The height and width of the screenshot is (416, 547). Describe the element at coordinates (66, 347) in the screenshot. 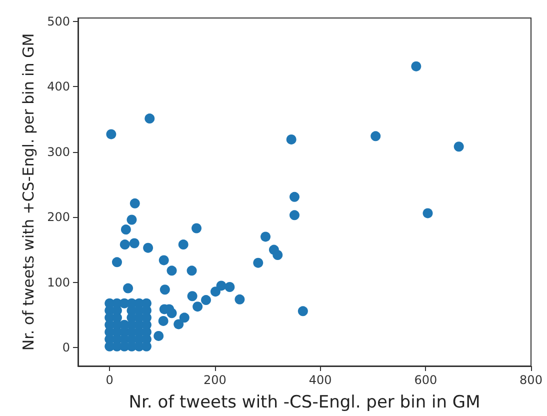

I see `y-tick-label: 0` at that location.